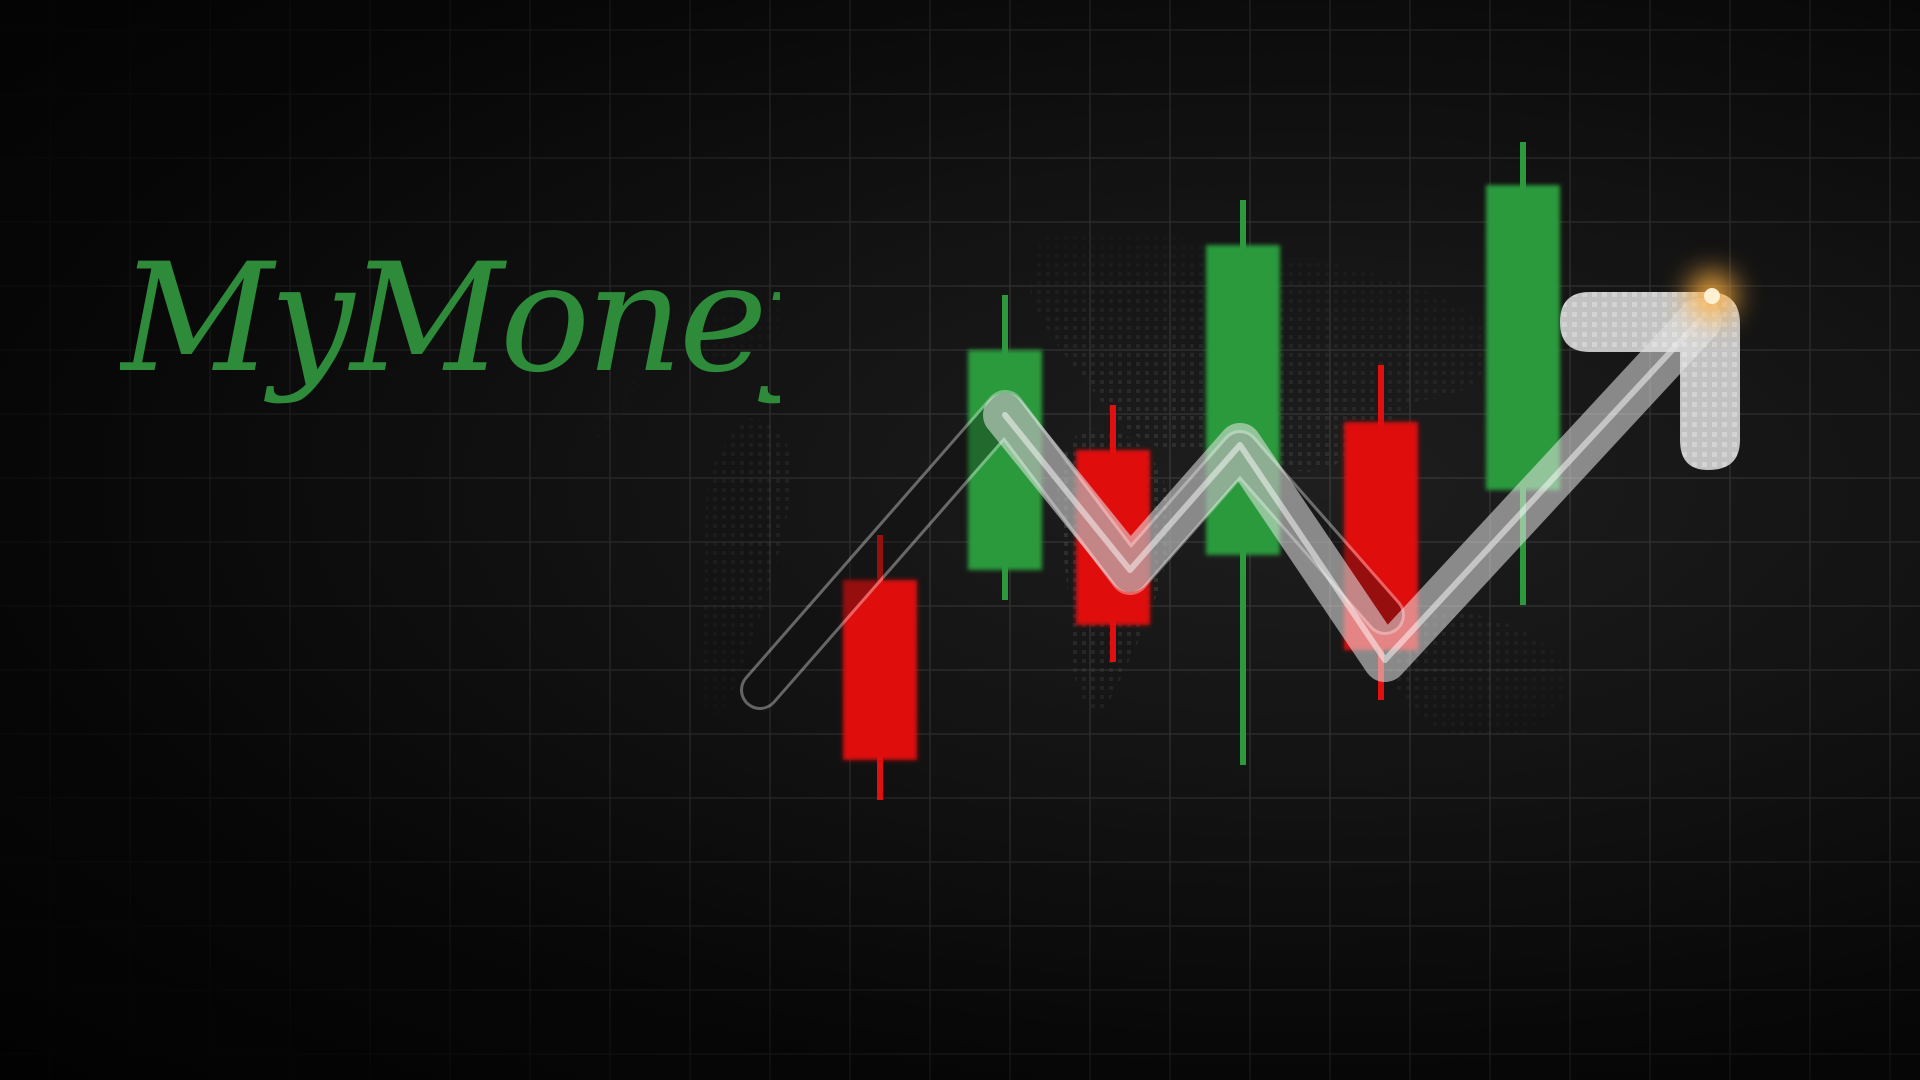 Image resolution: width=1920 pixels, height=1080 pixels. I want to click on candle-up, so click(1523, 373).